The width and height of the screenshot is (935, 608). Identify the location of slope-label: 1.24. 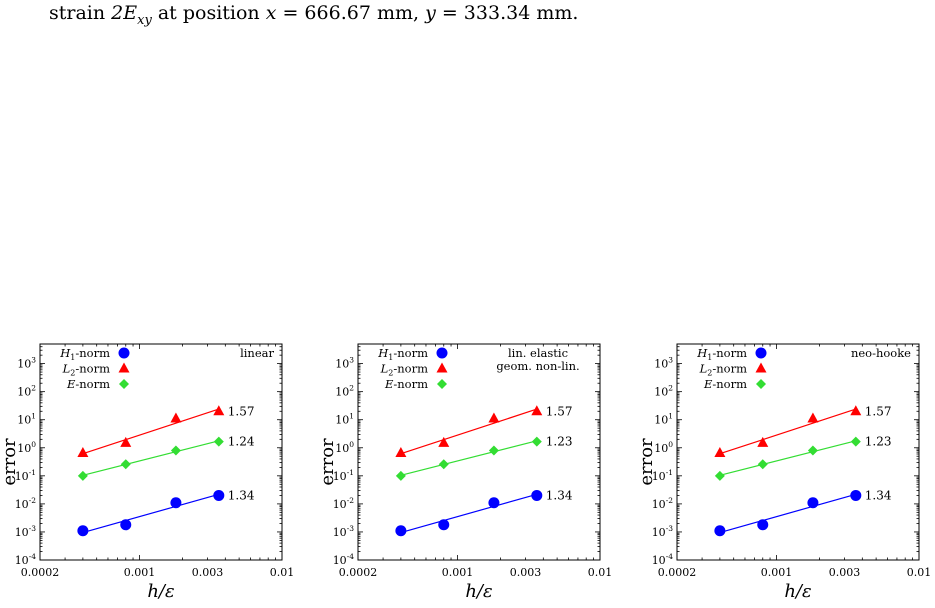
(241, 442).